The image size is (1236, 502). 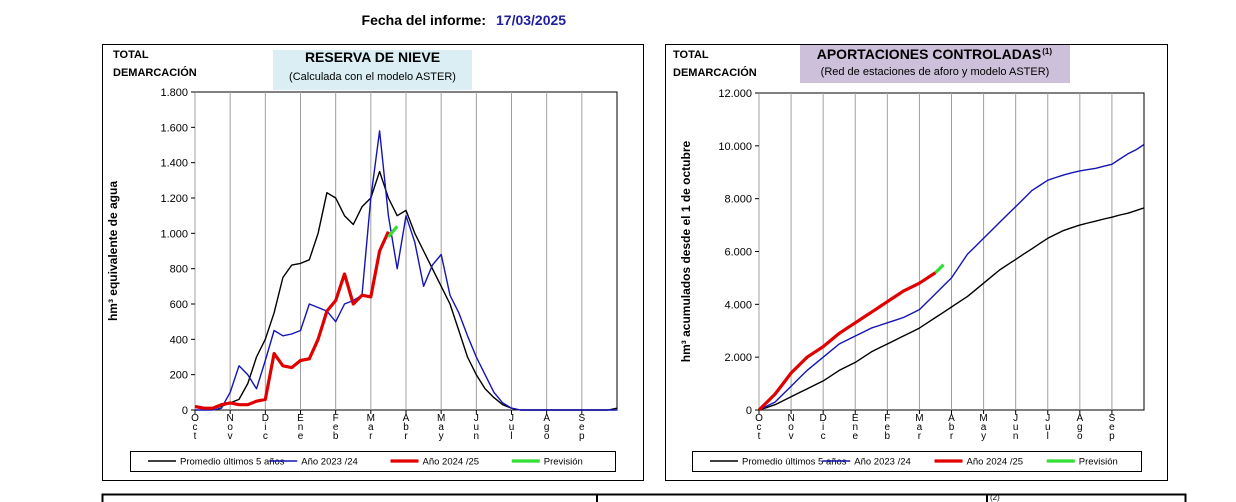 What do you see at coordinates (179, 340) in the screenshot?
I see `y-tick-label: 400` at bounding box center [179, 340].